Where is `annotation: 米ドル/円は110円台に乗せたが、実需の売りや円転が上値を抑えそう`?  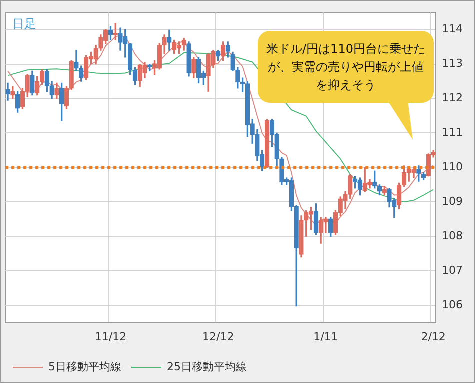 annotation: 米ドル/円は110円台に乗せたが、実需の売りや円転が上値を抑えそう is located at coordinates (346, 67).